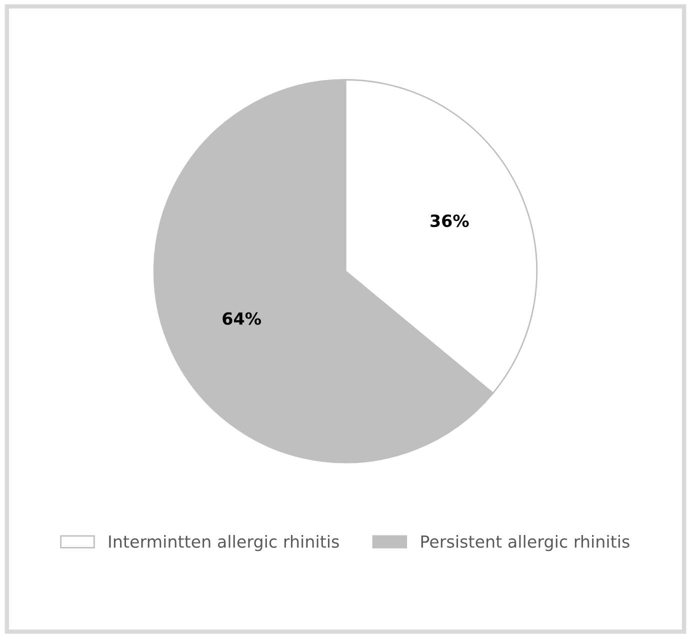 The height and width of the screenshot is (638, 691). I want to click on data-label: 64%, so click(242, 318).